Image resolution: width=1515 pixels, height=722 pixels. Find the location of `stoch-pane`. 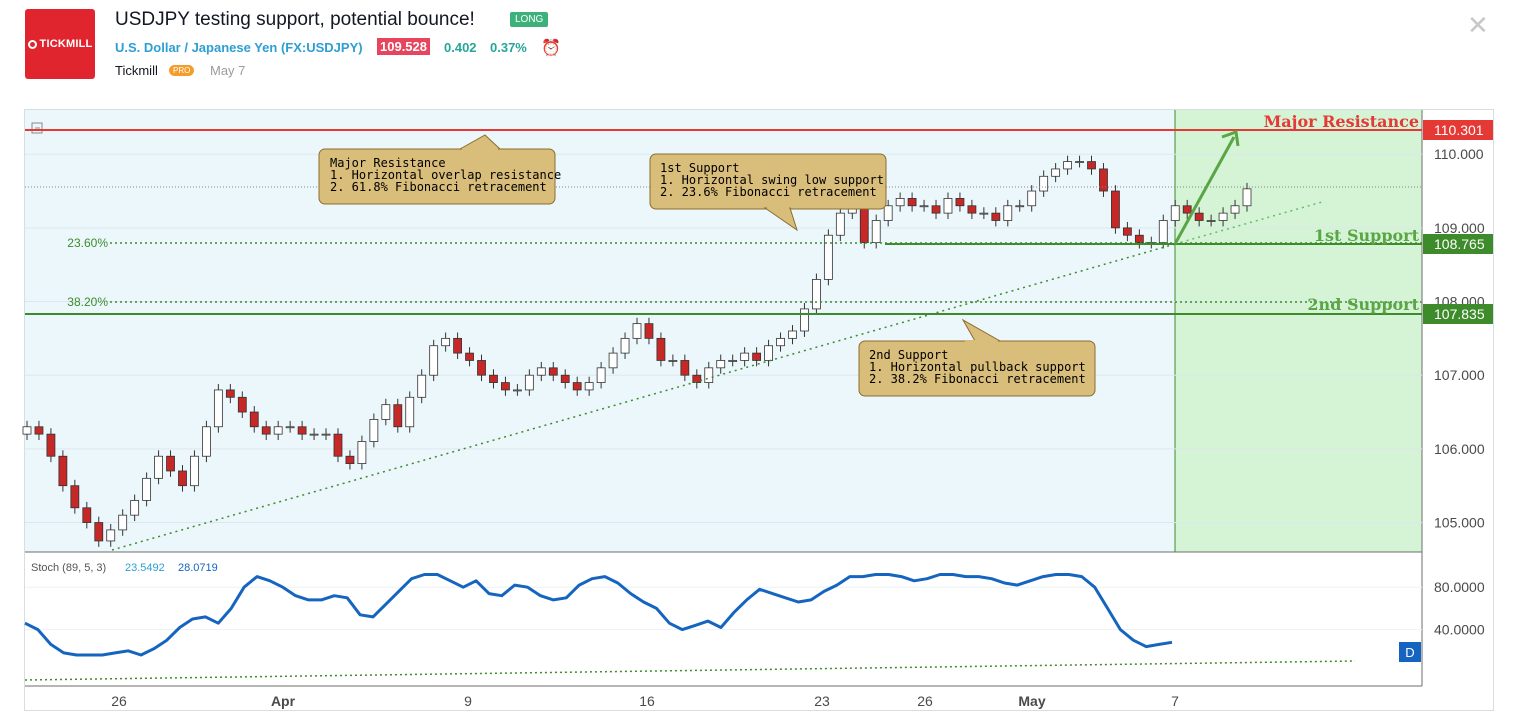

stoch-pane is located at coordinates (723, 615).